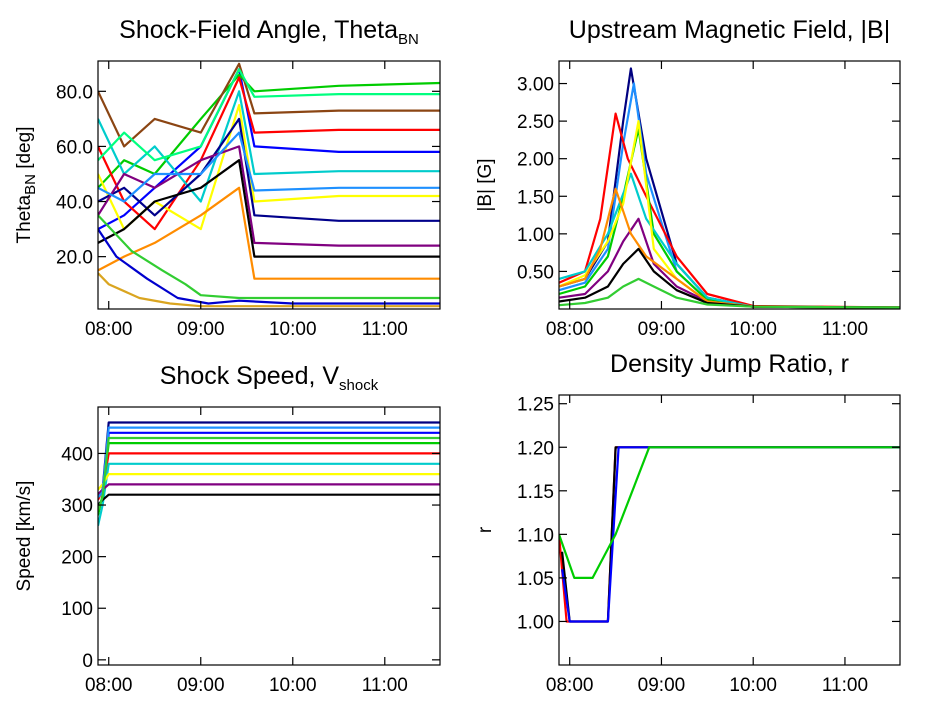  Describe the element at coordinates (24, 536) in the screenshot. I see `y-axis-label: Speed [km/s]` at that location.